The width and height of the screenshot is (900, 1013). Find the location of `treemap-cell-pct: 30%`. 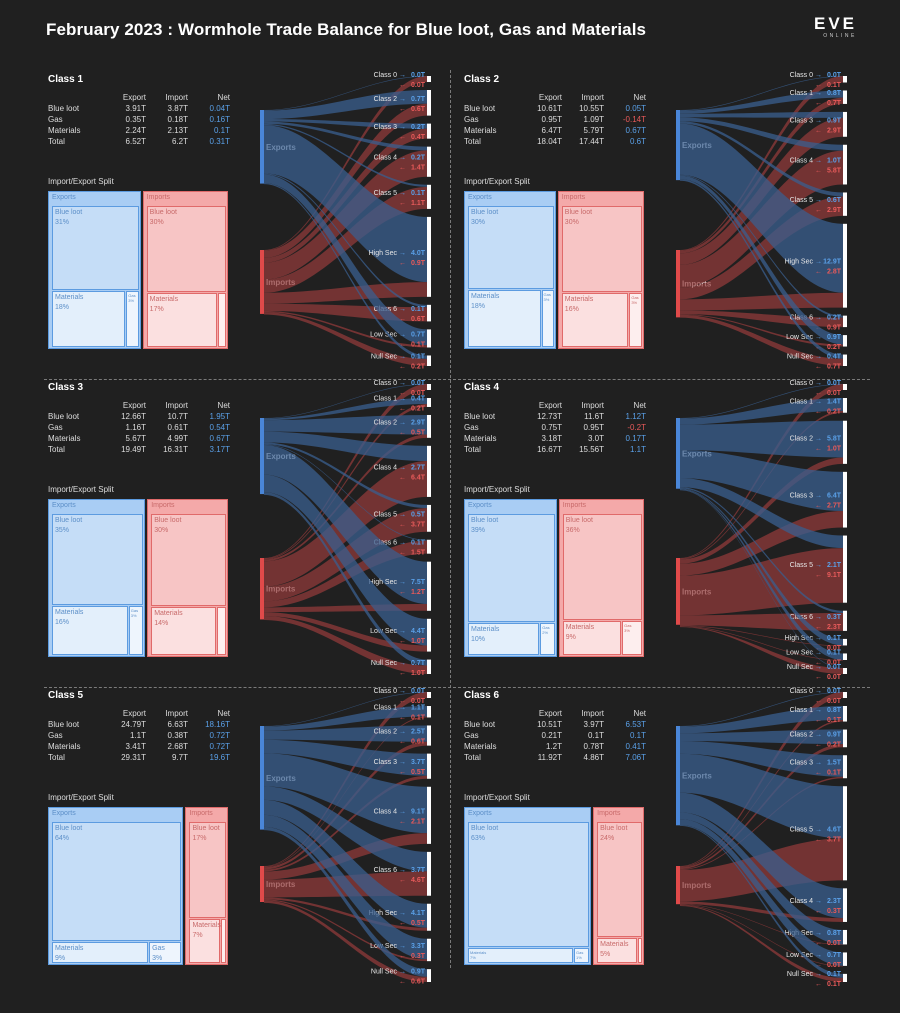

treemap-cell-pct: 30% is located at coordinates (478, 222).